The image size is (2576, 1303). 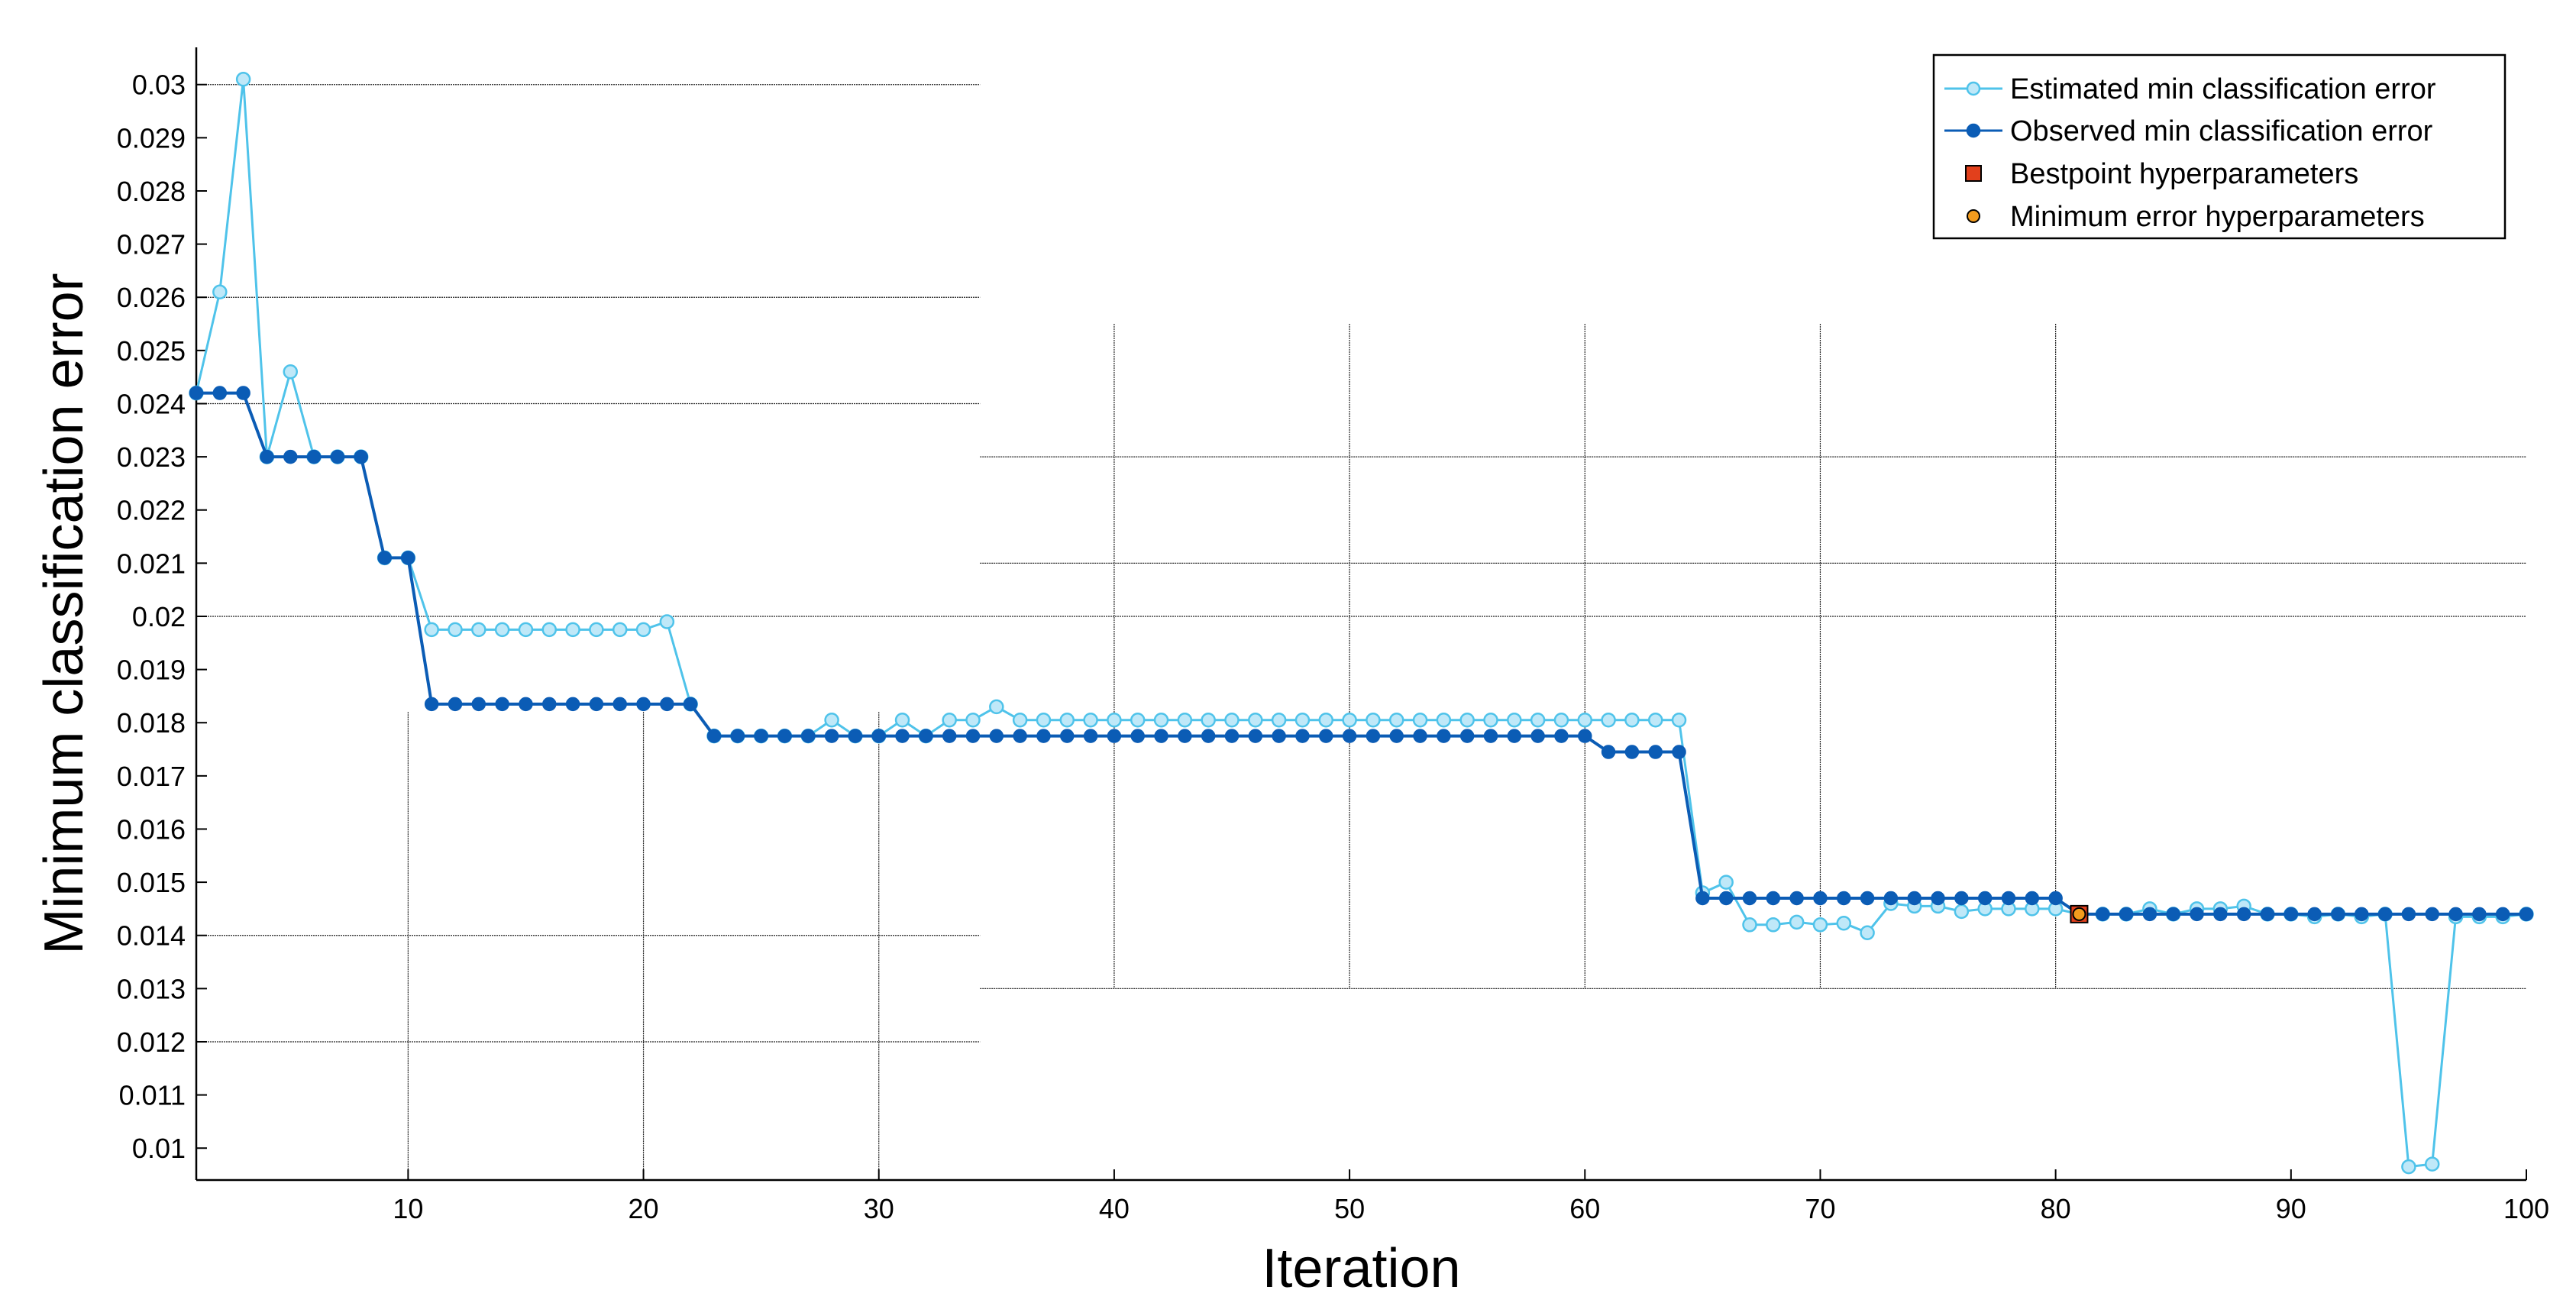 What do you see at coordinates (151, 670) in the screenshot?
I see `y-tick-label: 0.019` at bounding box center [151, 670].